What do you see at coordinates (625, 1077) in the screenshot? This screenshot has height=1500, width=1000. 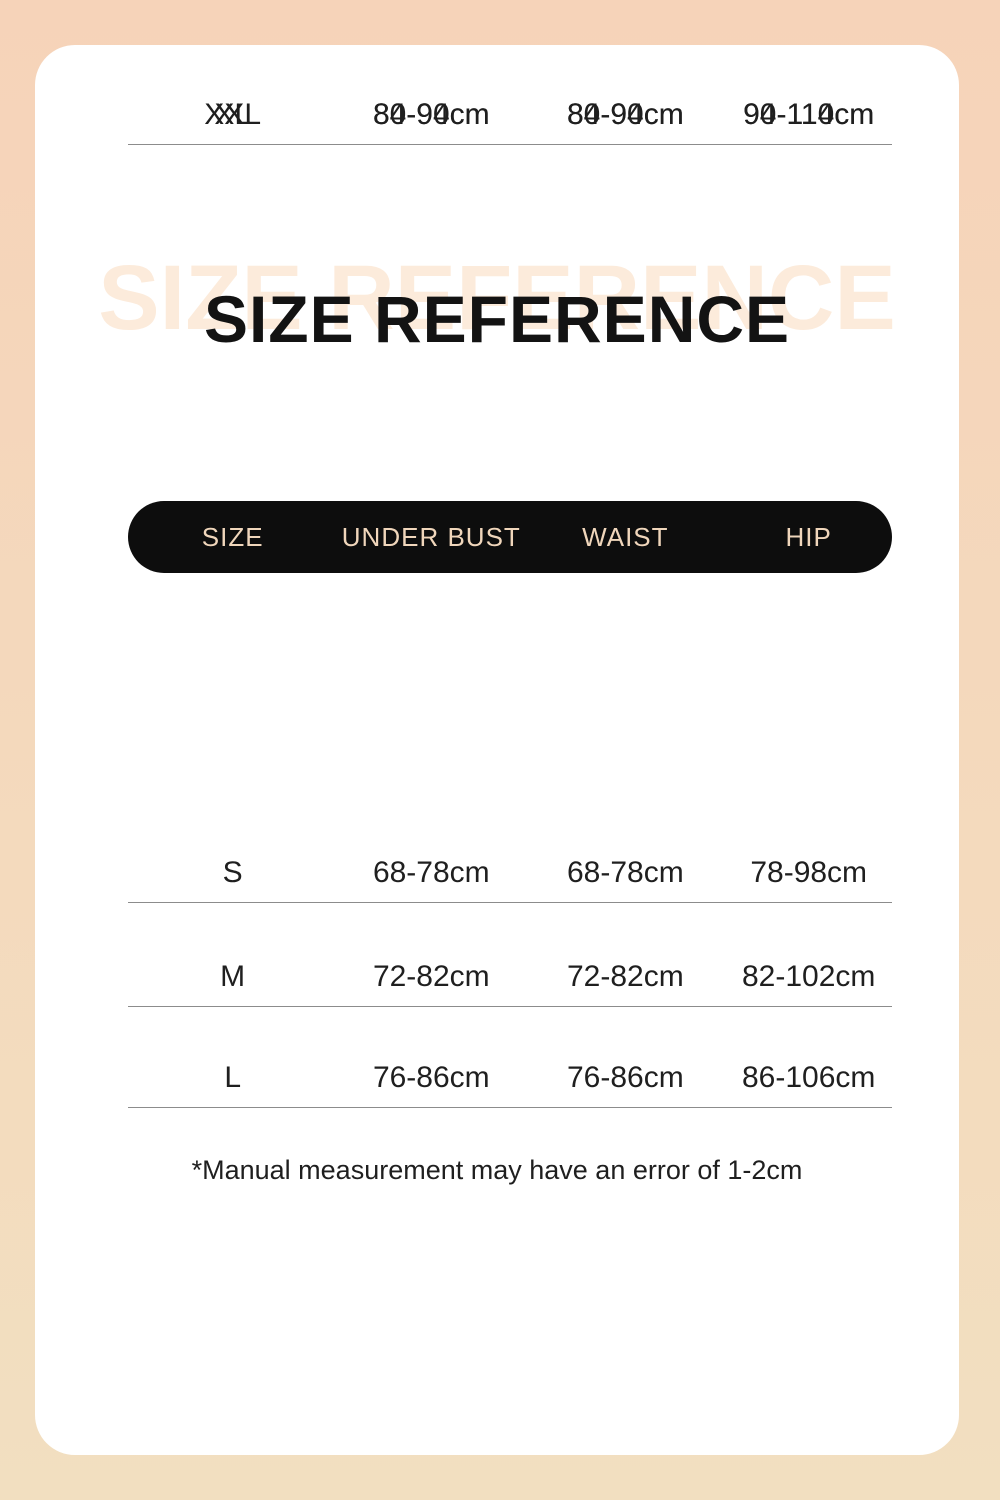 I see `waist-cell: 76-86cm` at bounding box center [625, 1077].